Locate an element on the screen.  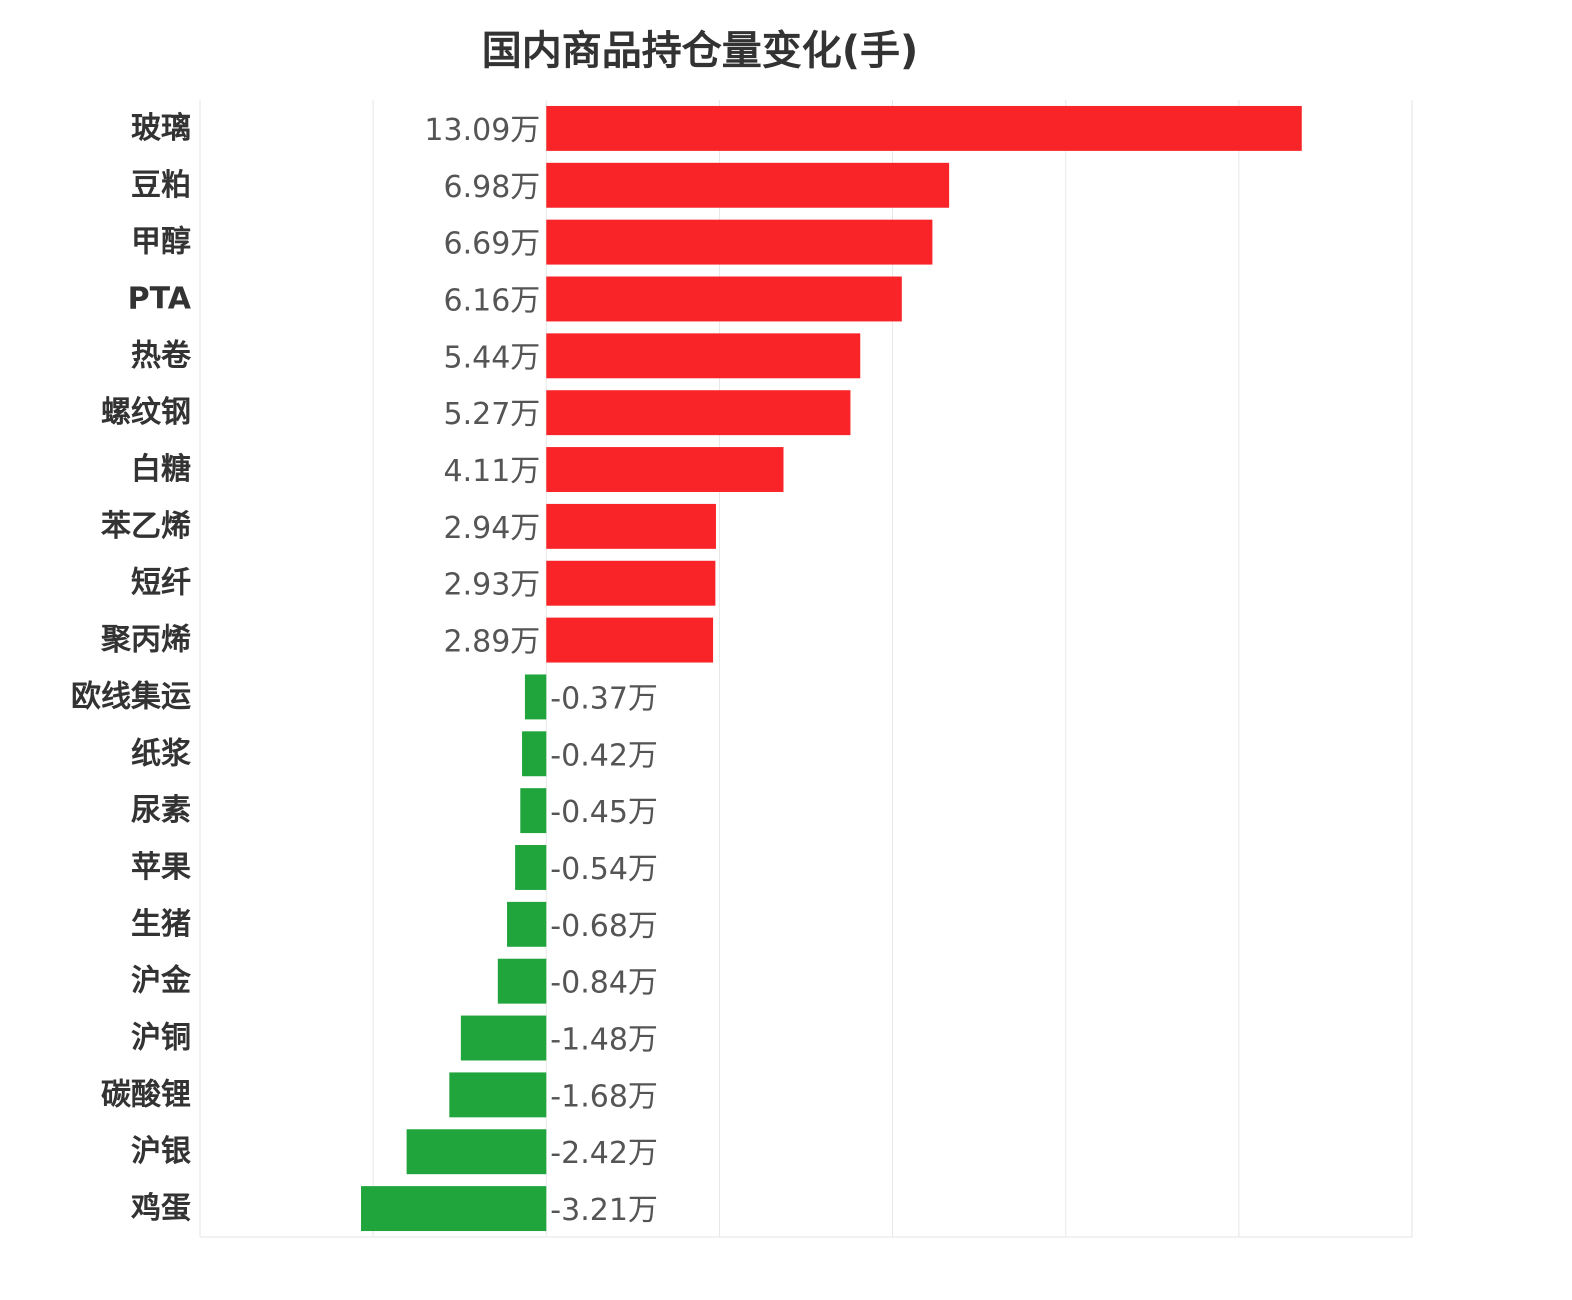
value-label: 2.89万 is located at coordinates (491, 642).